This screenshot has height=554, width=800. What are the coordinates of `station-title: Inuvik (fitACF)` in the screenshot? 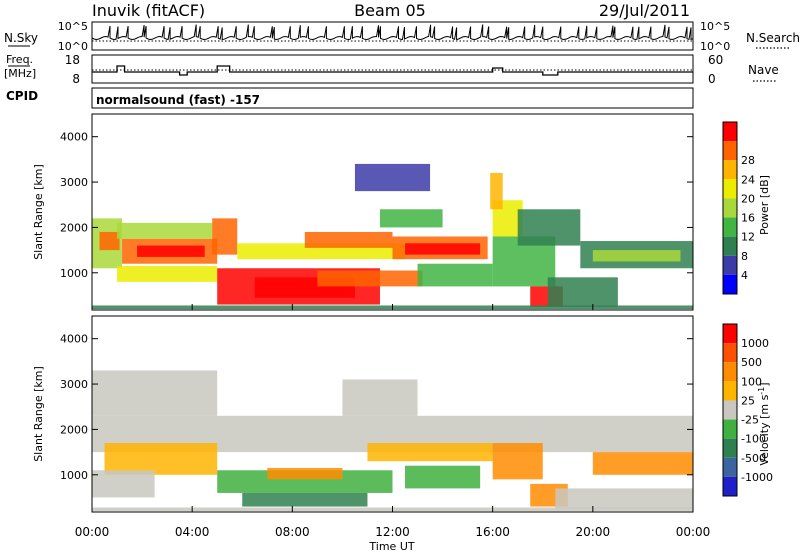 It's located at (148, 10).